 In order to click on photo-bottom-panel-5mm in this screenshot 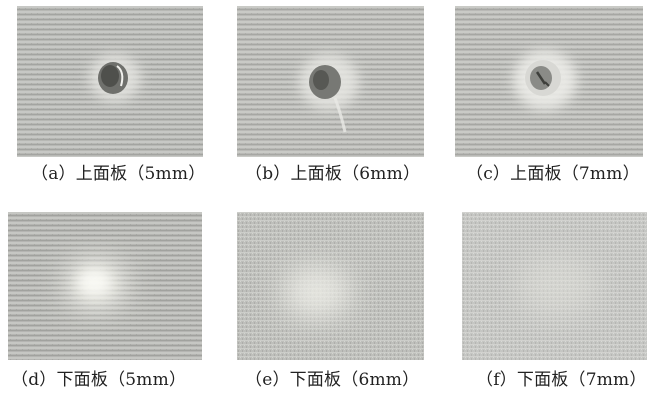, I will do `click(105, 286)`.